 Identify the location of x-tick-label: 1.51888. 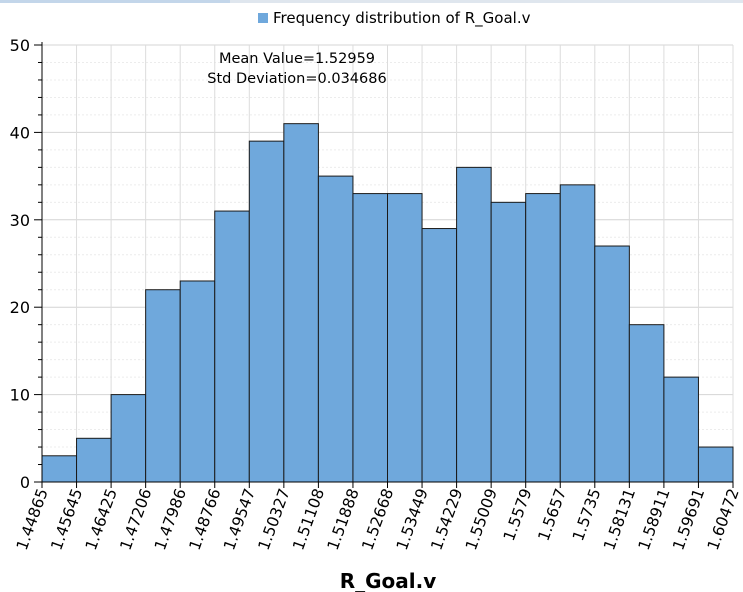
(343, 519).